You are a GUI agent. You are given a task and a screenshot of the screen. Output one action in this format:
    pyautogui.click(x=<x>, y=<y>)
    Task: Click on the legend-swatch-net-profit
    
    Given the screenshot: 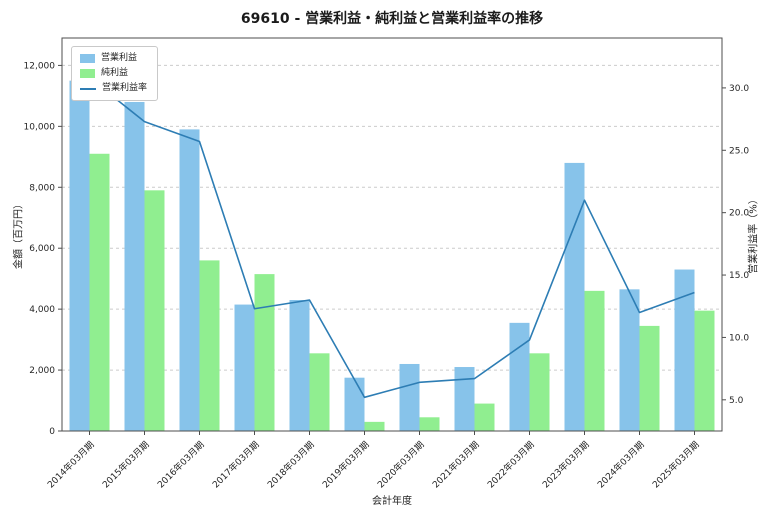 What is the action you would take?
    pyautogui.click(x=87, y=73)
    